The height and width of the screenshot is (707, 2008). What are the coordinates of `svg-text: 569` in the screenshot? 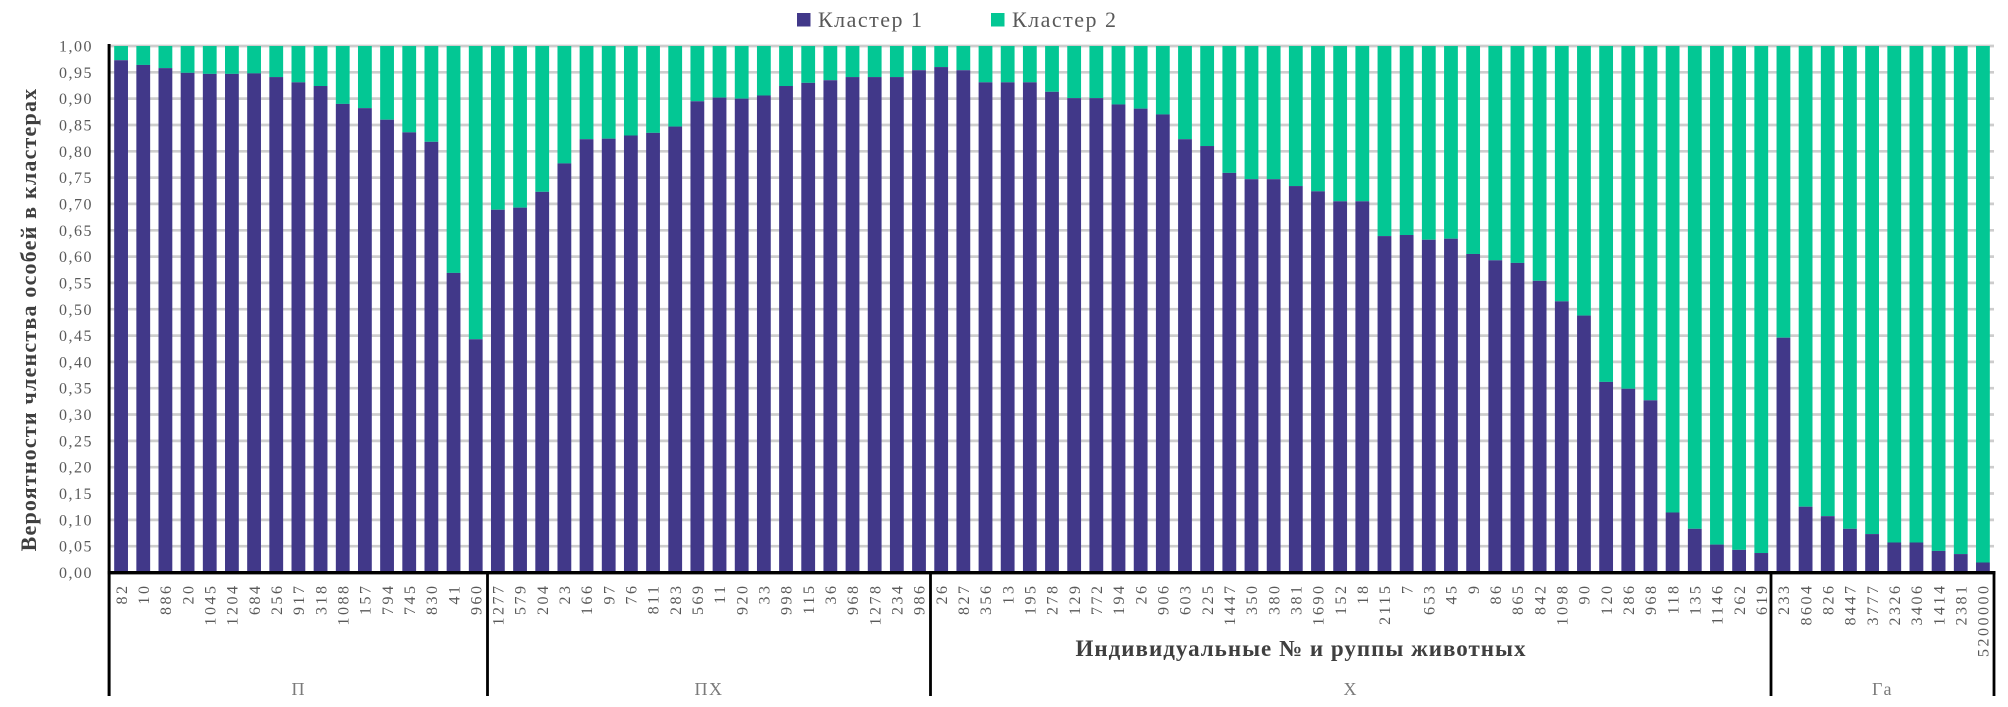 It's located at (698, 600).